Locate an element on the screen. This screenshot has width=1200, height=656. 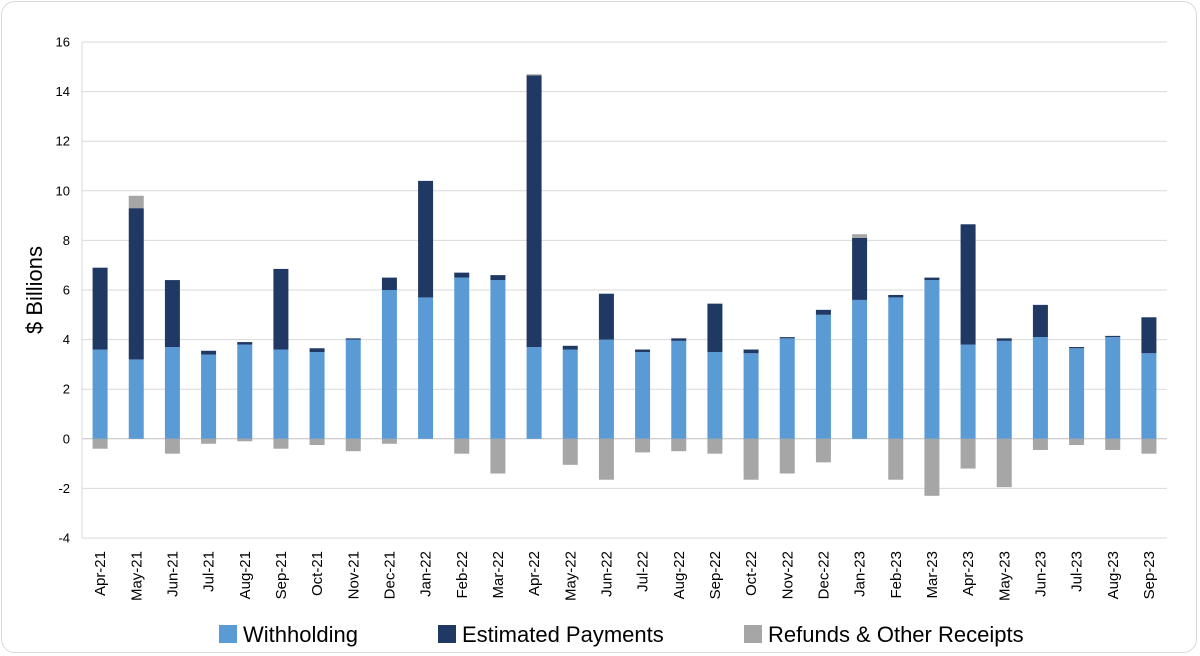
y-tick-label: 8 is located at coordinates (66, 240).